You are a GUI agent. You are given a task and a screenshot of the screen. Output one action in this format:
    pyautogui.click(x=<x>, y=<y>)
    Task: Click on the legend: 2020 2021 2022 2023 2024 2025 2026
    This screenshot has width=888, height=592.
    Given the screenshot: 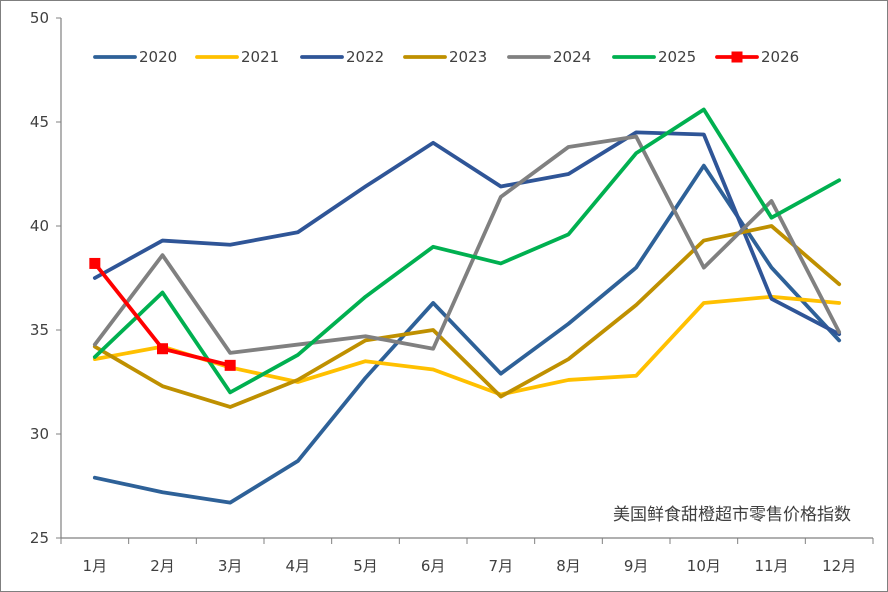 What is the action you would take?
    pyautogui.click(x=446, y=57)
    